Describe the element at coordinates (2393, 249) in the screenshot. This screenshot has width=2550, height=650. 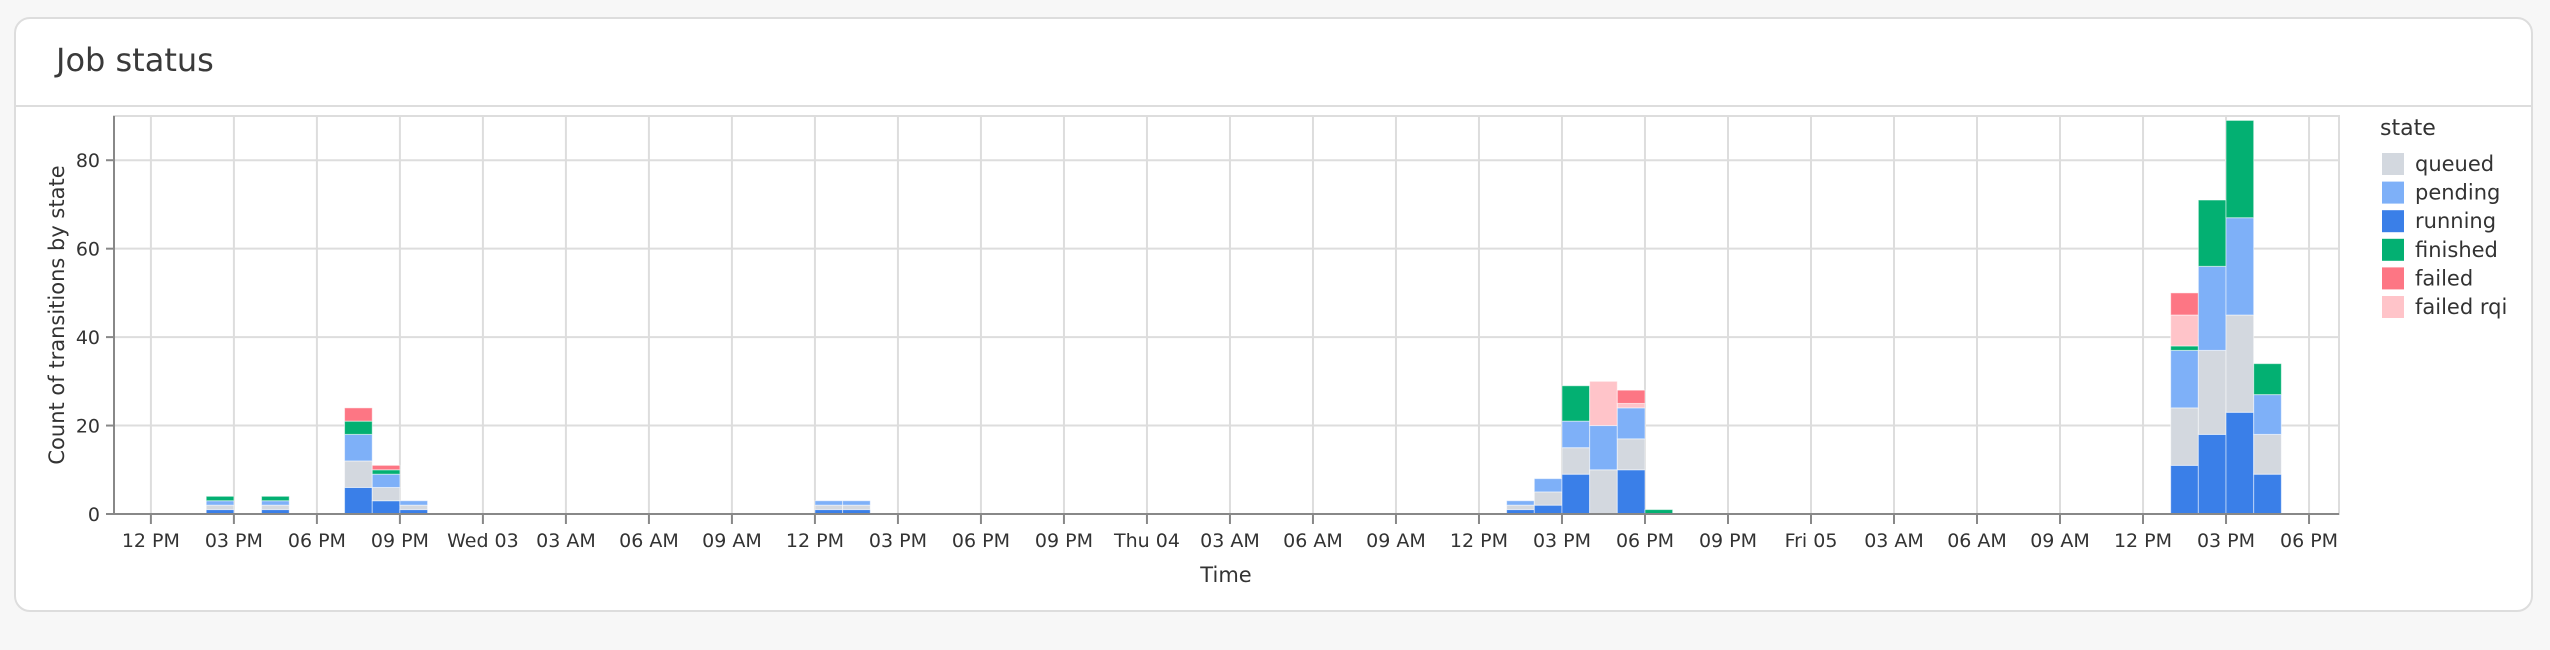
I see `legend-swatch-finished` at that location.